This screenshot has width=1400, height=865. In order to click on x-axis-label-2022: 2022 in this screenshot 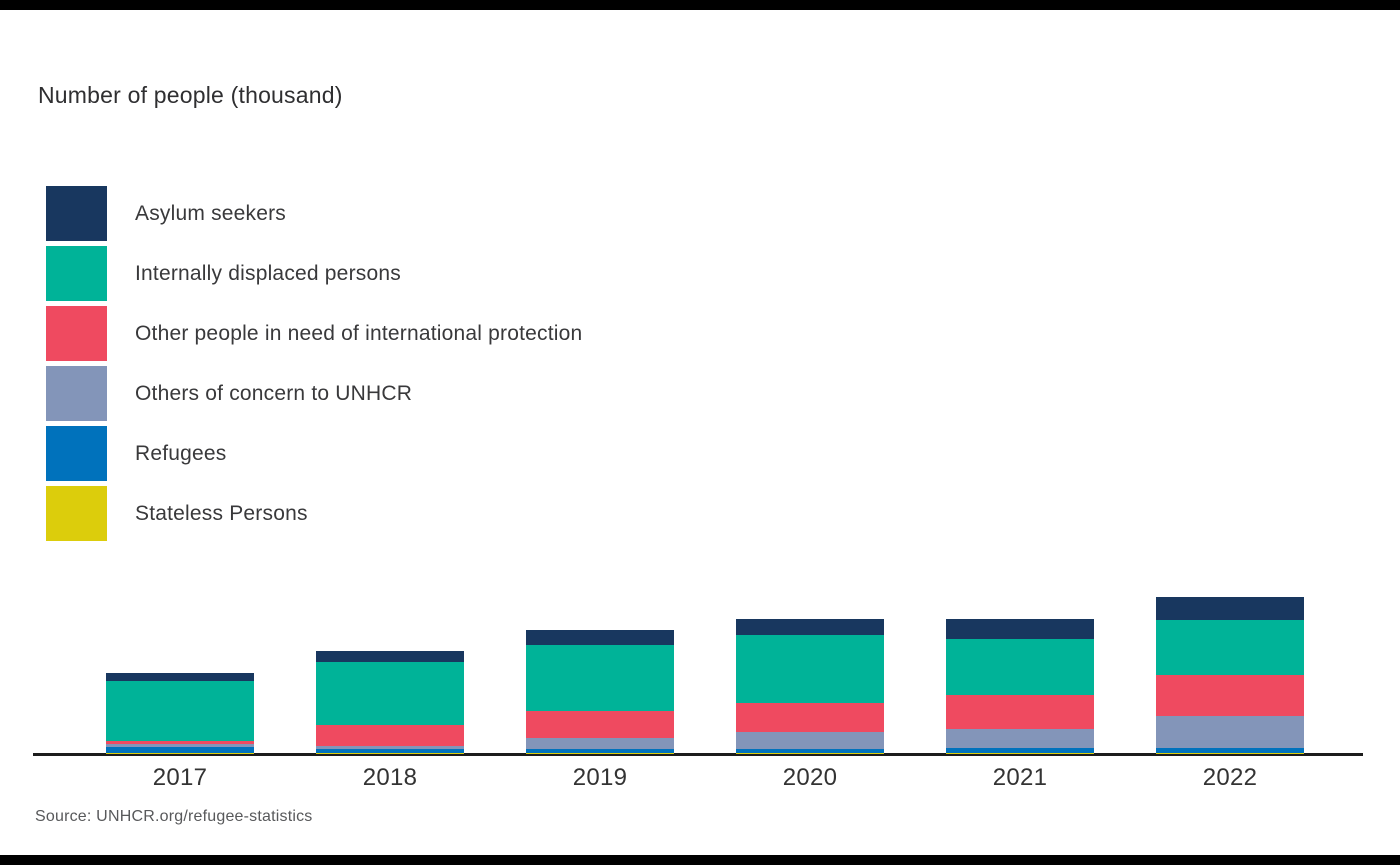, I will do `click(1230, 777)`.